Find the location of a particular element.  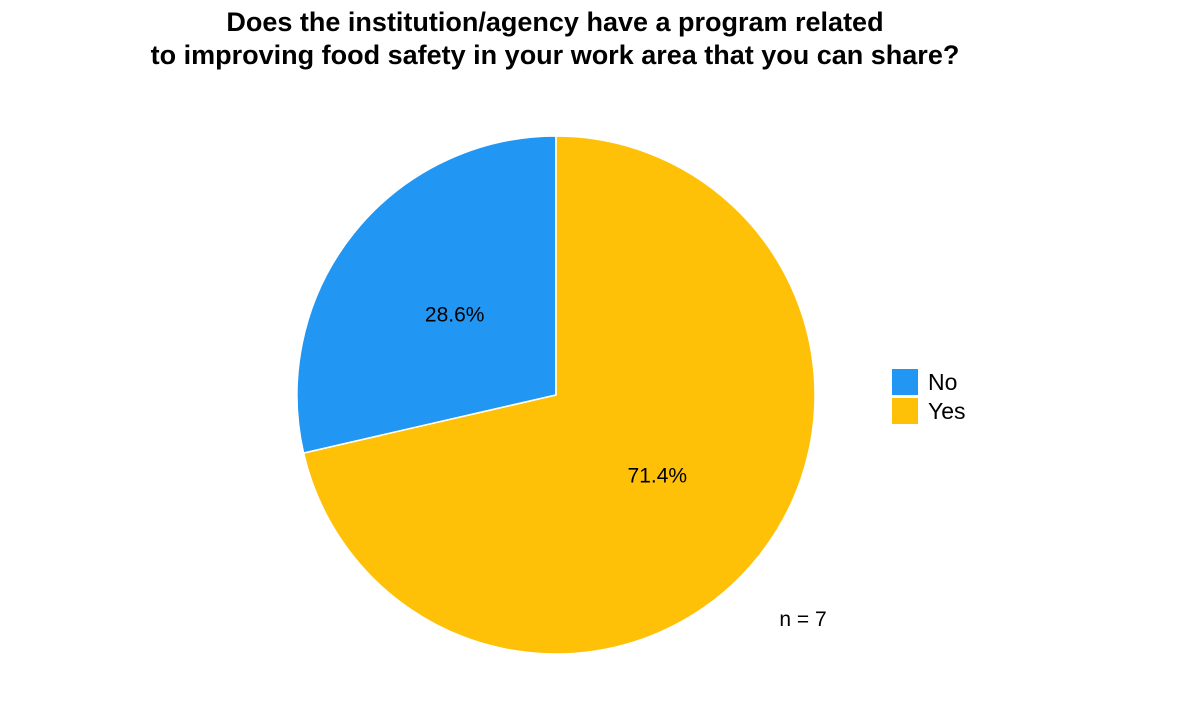

legend-swatch-no is located at coordinates (905, 382).